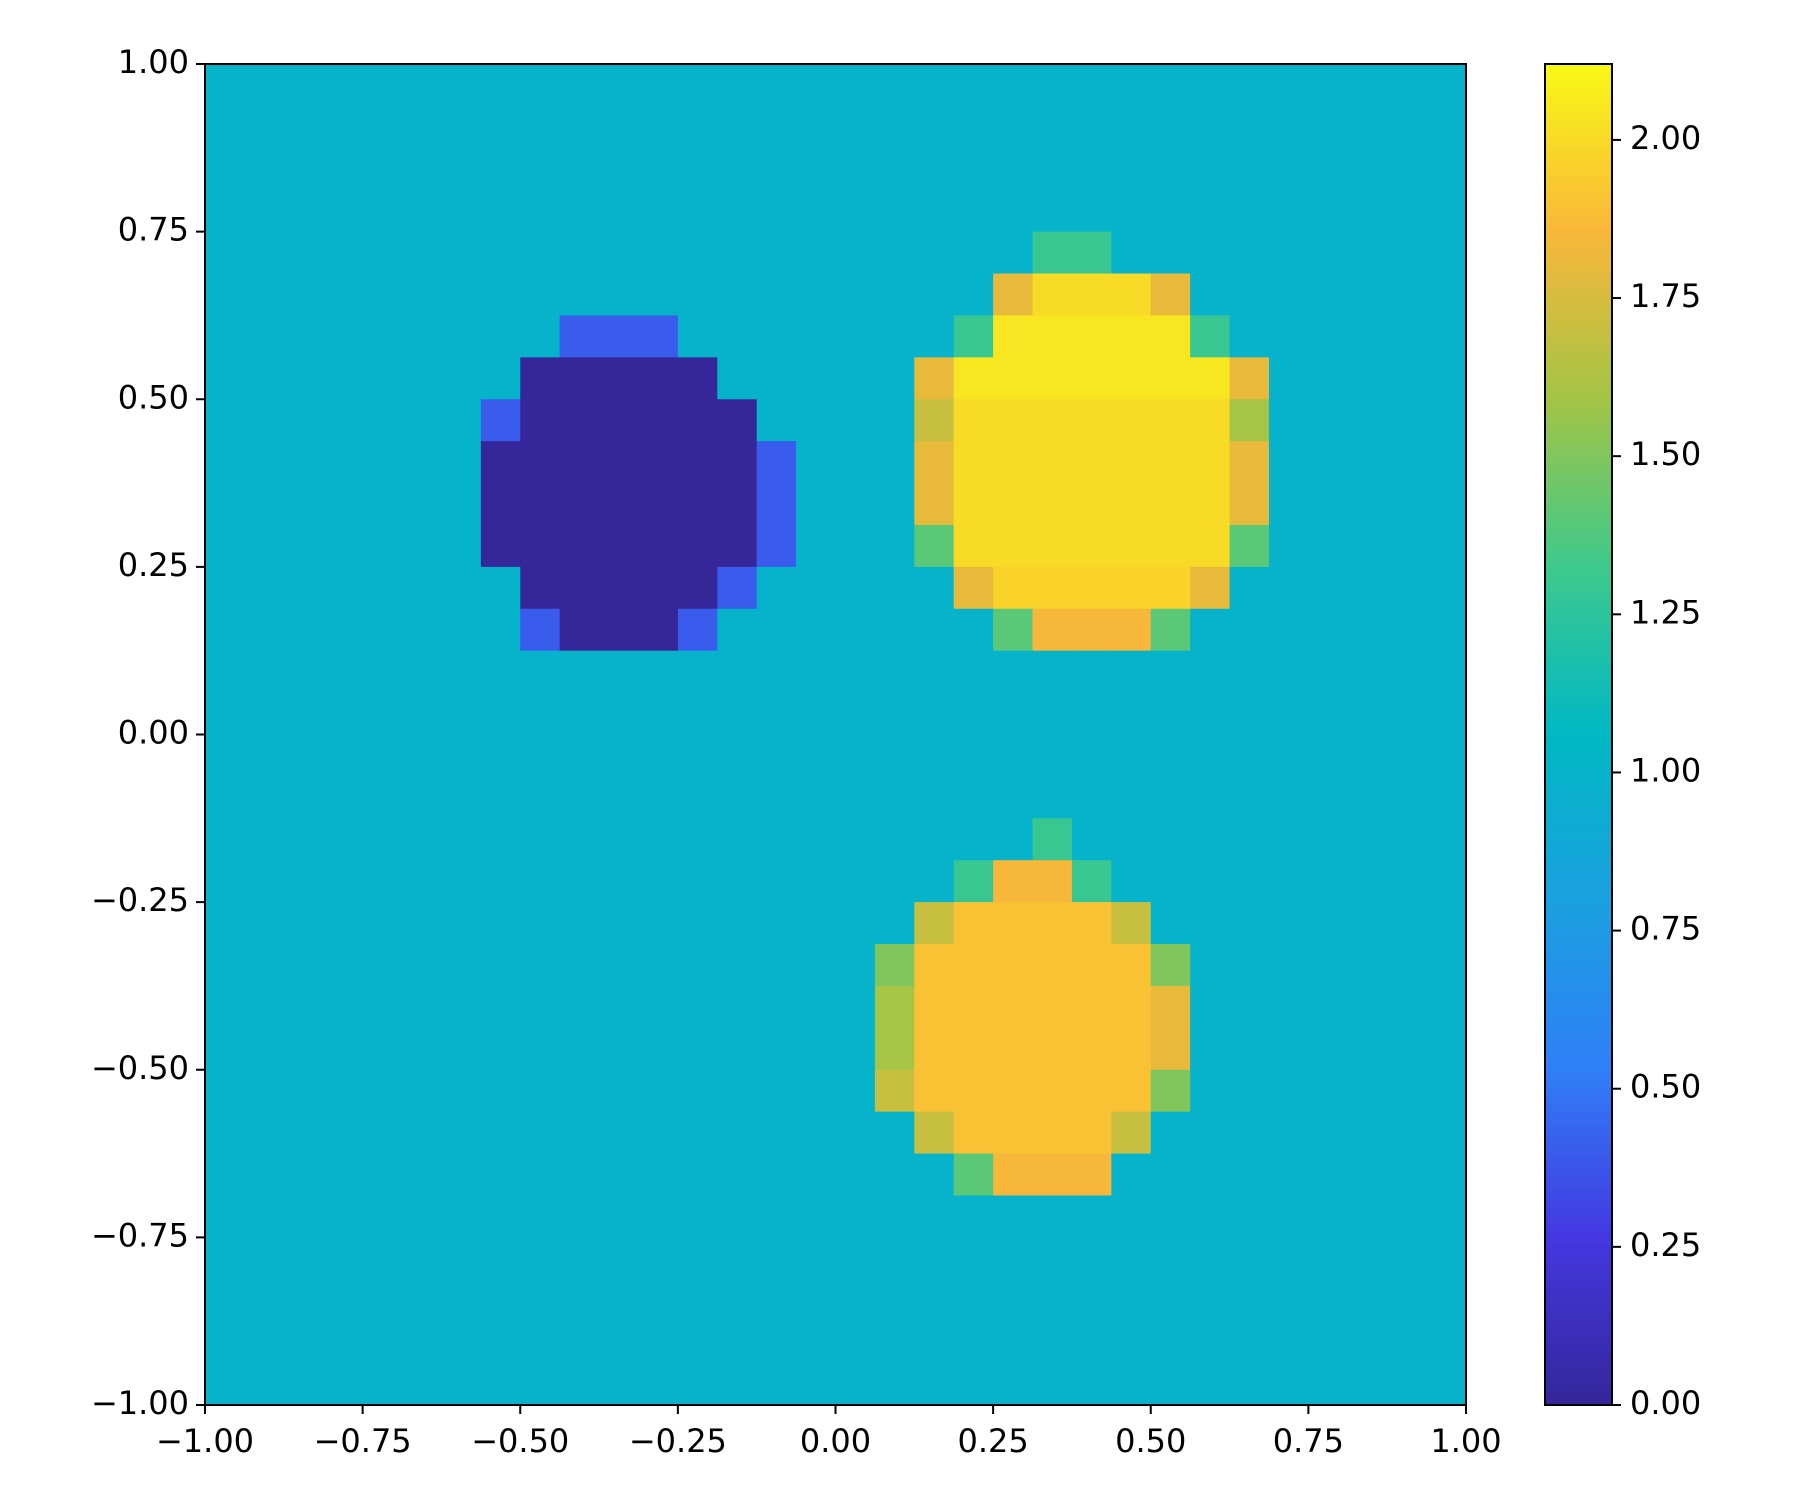 The width and height of the screenshot is (1800, 1500). Describe the element at coordinates (1665, 1087) in the screenshot. I see `colorbar-tick-label: 0.50` at that location.